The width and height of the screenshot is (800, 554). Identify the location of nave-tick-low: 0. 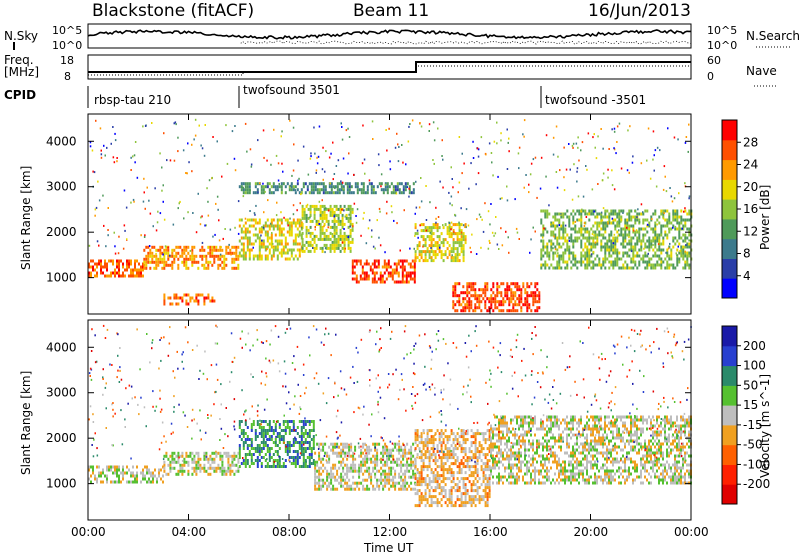
(710, 76).